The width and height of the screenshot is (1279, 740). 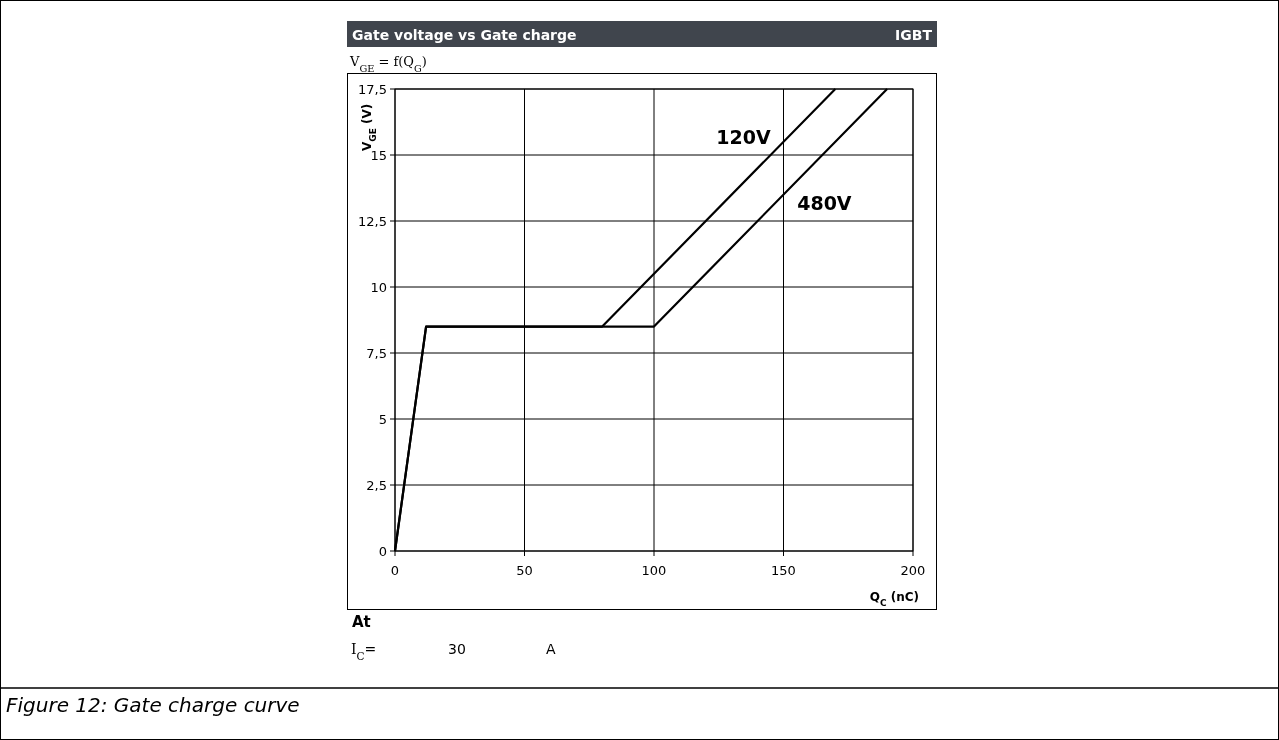 I want to click on text: 30, so click(x=457, y=649).